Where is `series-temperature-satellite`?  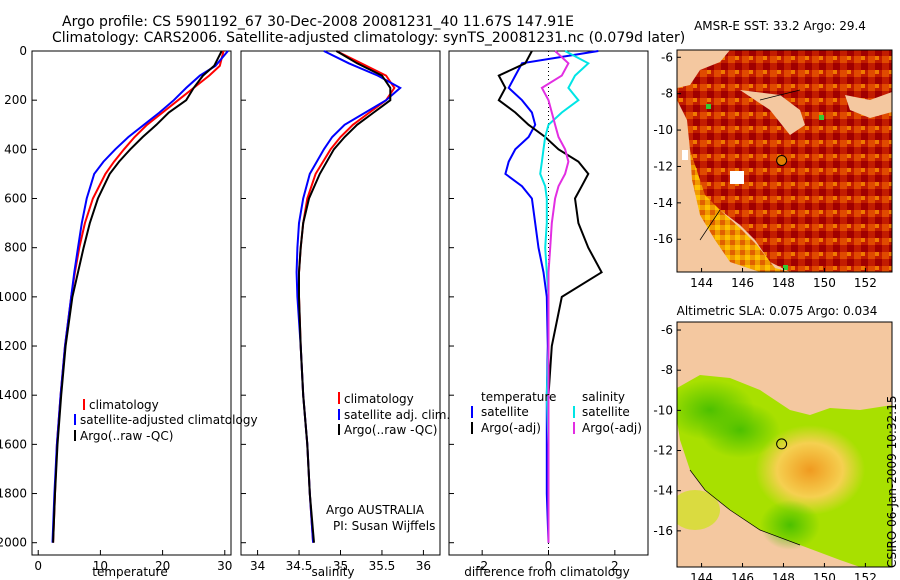 series-temperature-satellite is located at coordinates (551, 296).